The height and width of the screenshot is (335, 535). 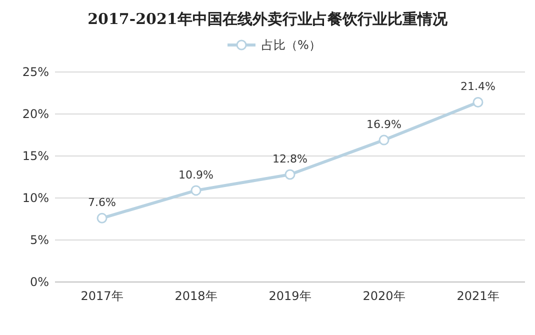 I want to click on data-label: 10.9%, so click(x=196, y=175).